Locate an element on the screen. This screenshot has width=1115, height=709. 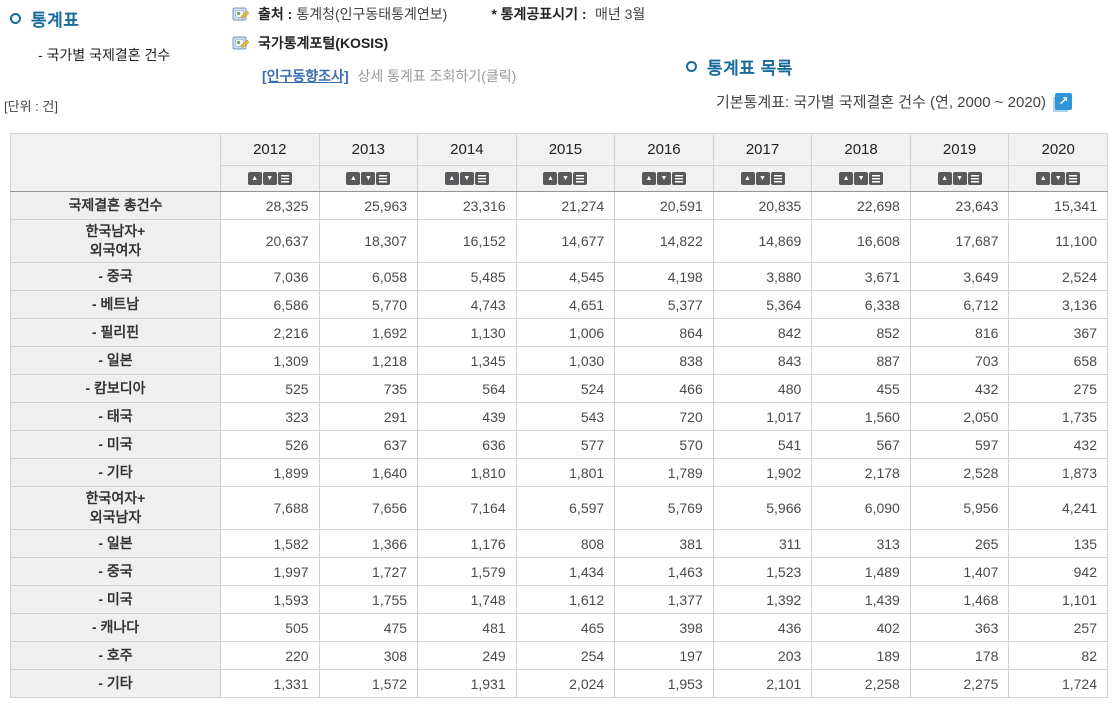
survey-link-suffix: 상세 통계표 조회하기(클릭) is located at coordinates (437, 76).